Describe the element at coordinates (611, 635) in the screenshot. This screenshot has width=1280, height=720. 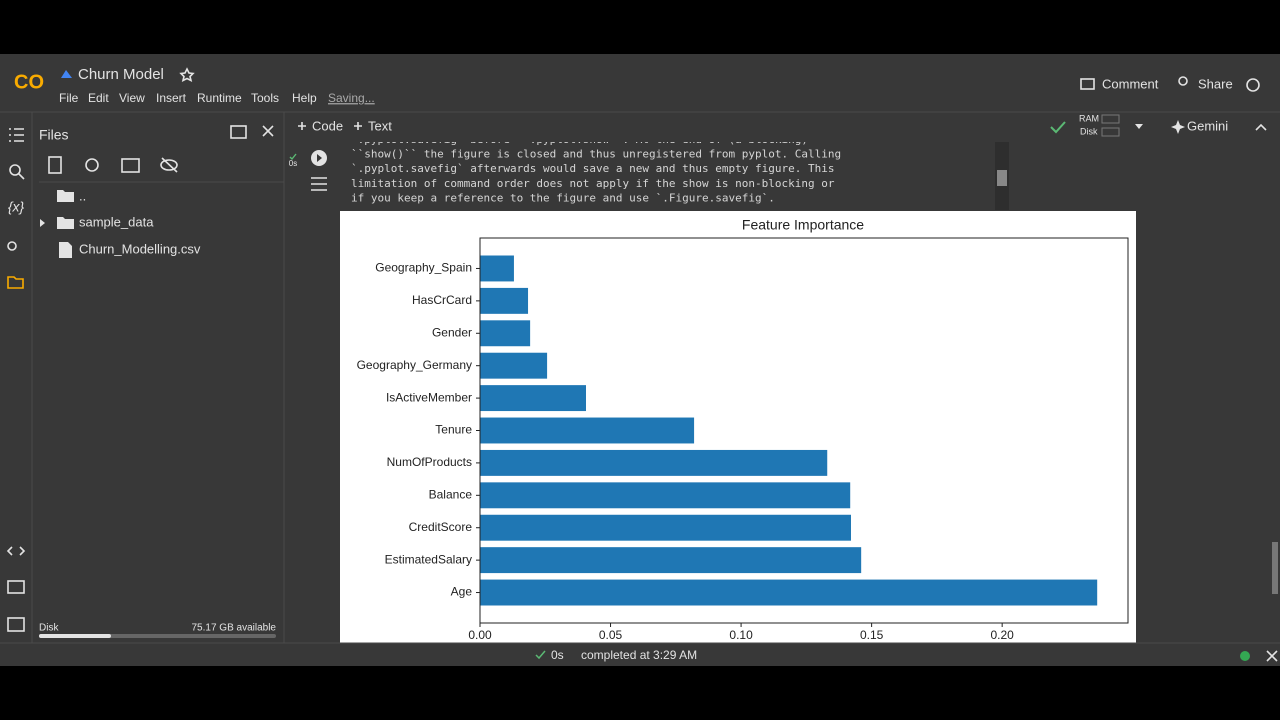
I see `x-tick-label: 0.05` at that location.